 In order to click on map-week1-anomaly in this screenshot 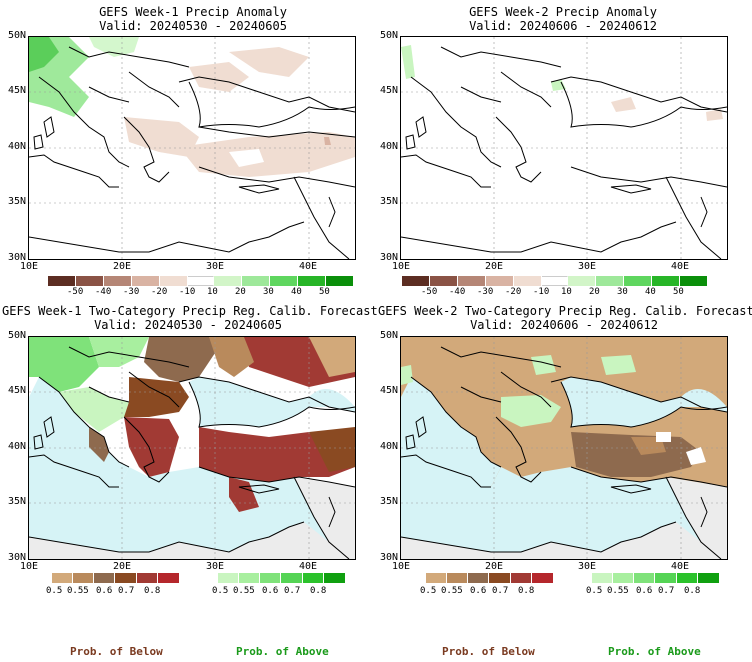, I will do `click(192, 148)`.